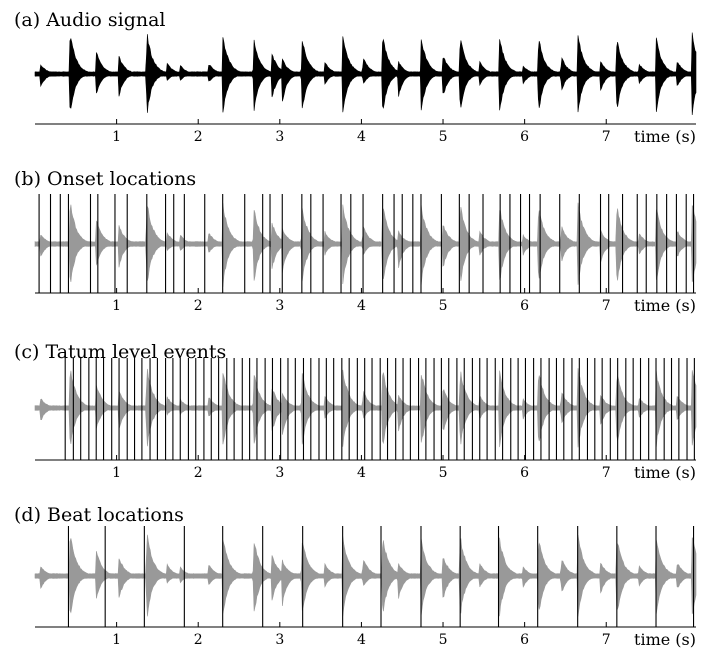 This screenshot has width=712, height=661. Describe the element at coordinates (99, 515) in the screenshot. I see `panel-title: (d) Beat locations` at that location.